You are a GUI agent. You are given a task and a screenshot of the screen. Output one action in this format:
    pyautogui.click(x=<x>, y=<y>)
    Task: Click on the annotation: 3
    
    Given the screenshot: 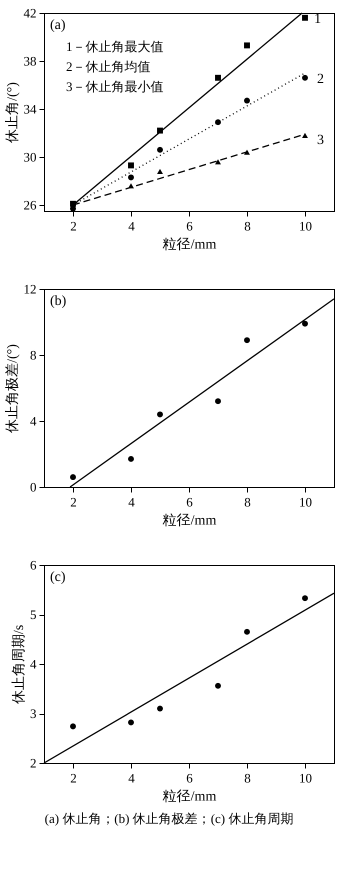 What is the action you would take?
    pyautogui.click(x=320, y=140)
    